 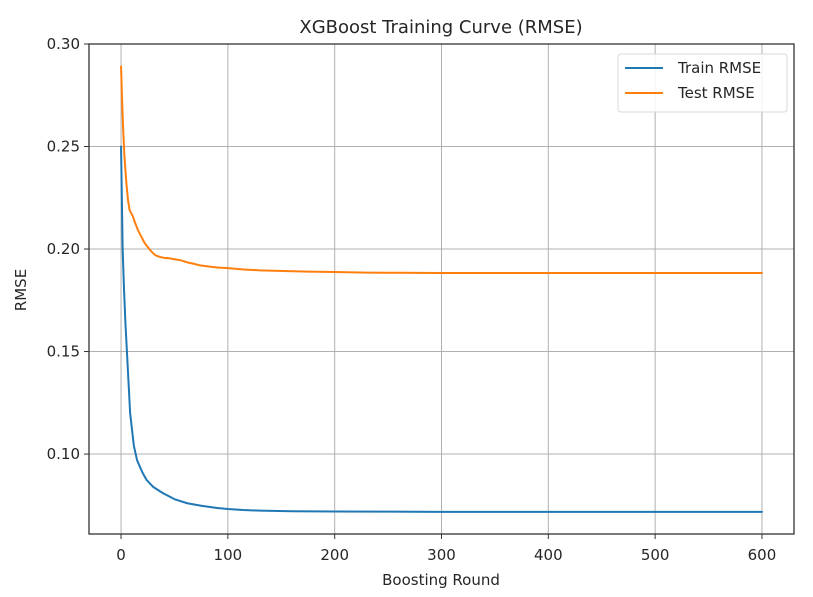 What do you see at coordinates (63, 147) in the screenshot?
I see `y-tick-label: 0.25` at bounding box center [63, 147].